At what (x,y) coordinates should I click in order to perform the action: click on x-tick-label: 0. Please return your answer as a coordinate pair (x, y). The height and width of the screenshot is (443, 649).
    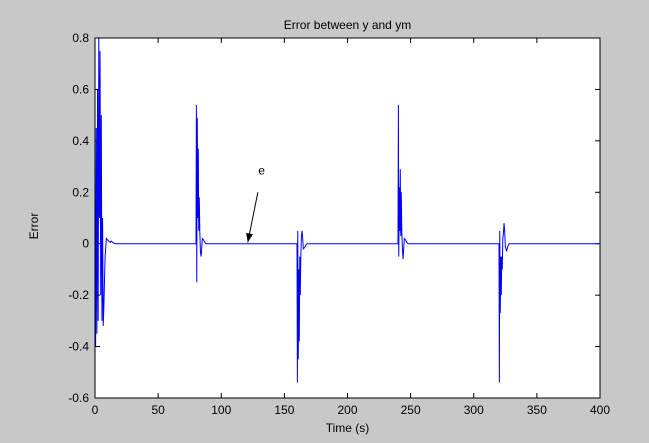
    Looking at the image, I should click on (95, 410).